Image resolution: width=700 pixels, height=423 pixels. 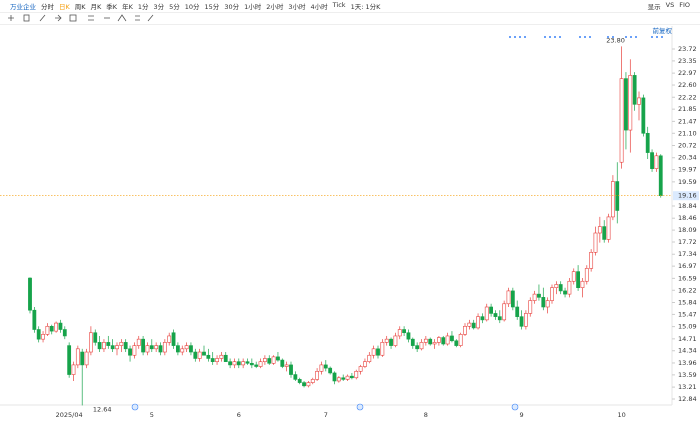 What do you see at coordinates (96, 7) in the screenshot?
I see `period-tab: 月K` at bounding box center [96, 7].